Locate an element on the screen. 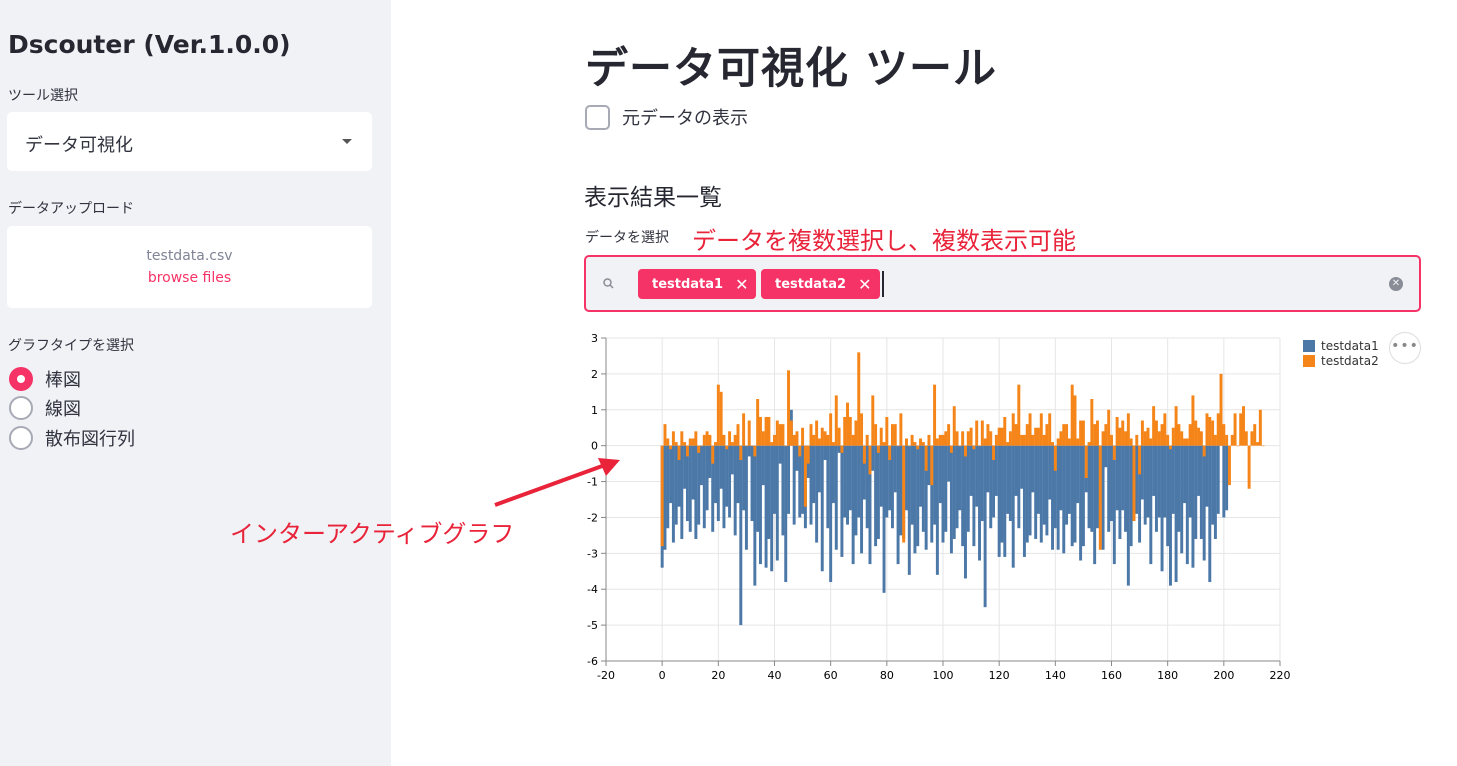 The image size is (1457, 766). legend-item: testdata1 is located at coordinates (1341, 345).